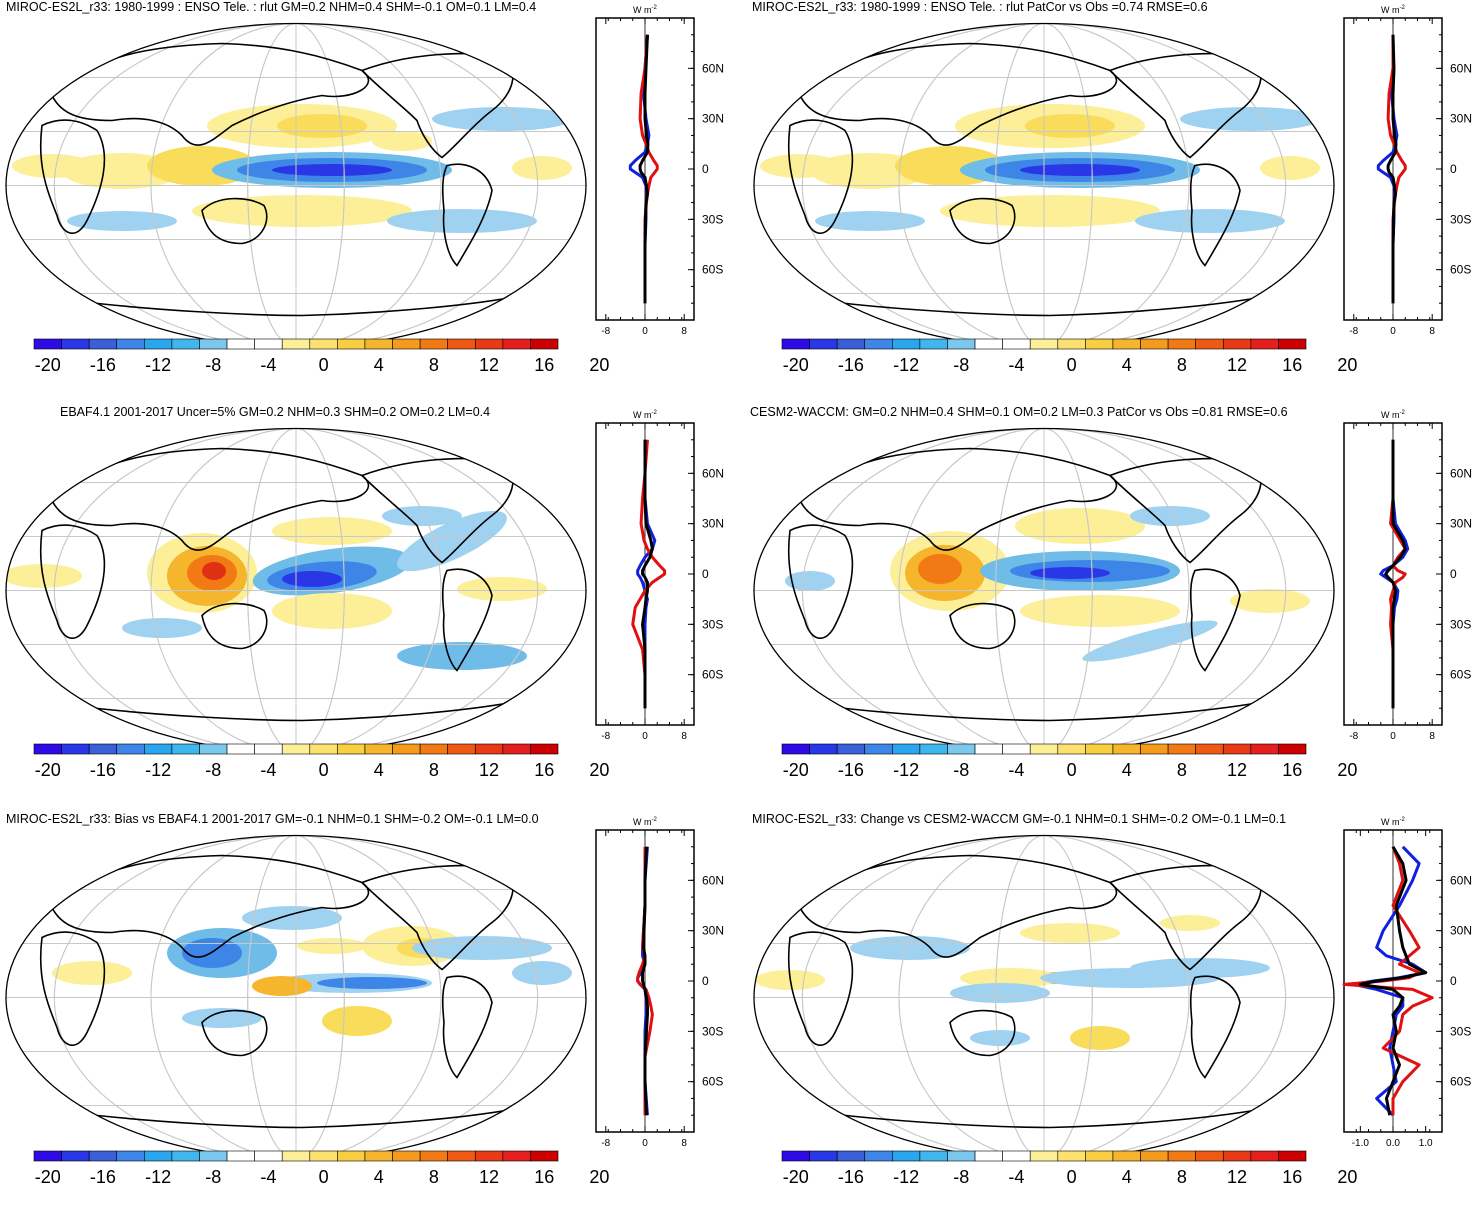 The image size is (1483, 1207). I want to click on world-map, so click(1044, 997).